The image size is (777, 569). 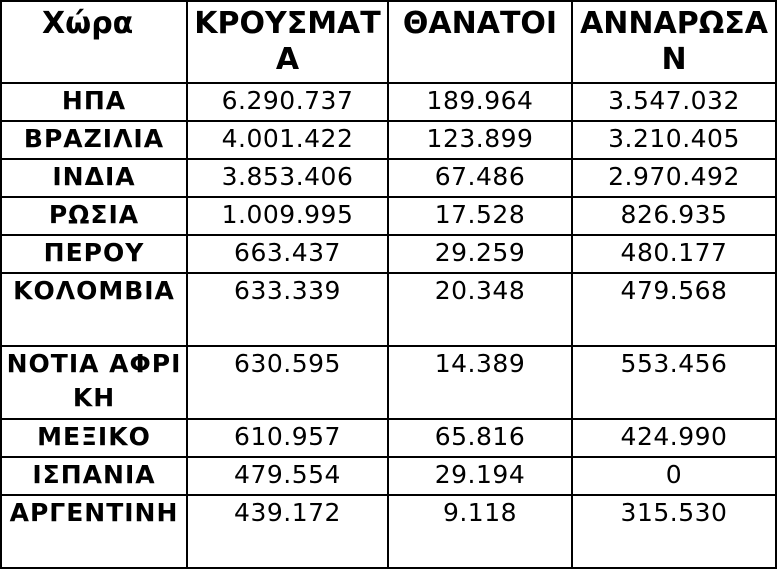 What do you see at coordinates (287, 178) in the screenshot?
I see `cases-cell: 3.853.406` at bounding box center [287, 178].